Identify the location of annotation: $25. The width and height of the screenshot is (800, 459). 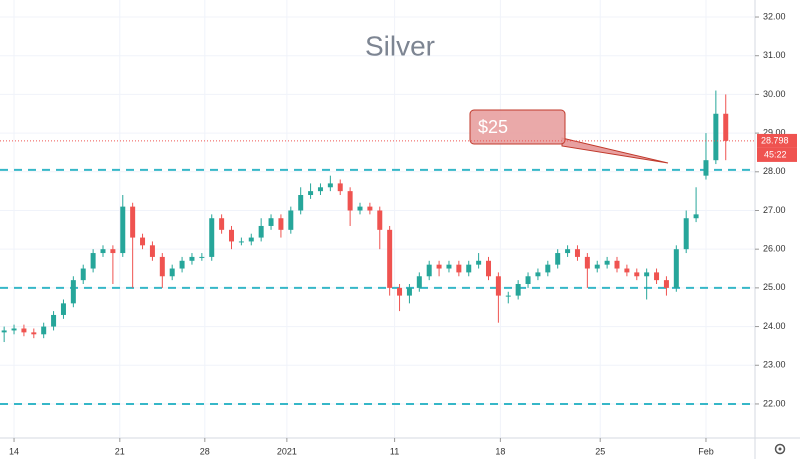
(493, 127).